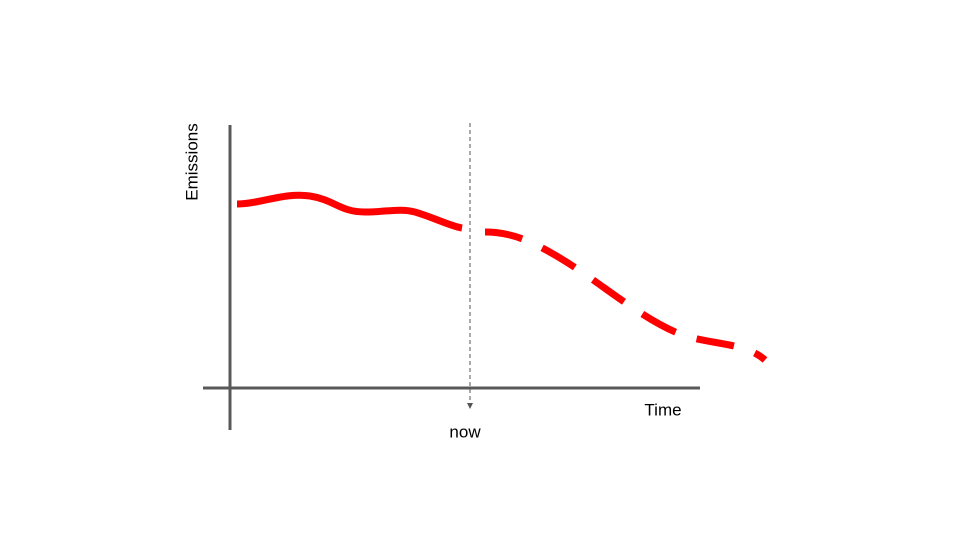  Describe the element at coordinates (626, 295) in the screenshot. I see `future-curve` at that location.